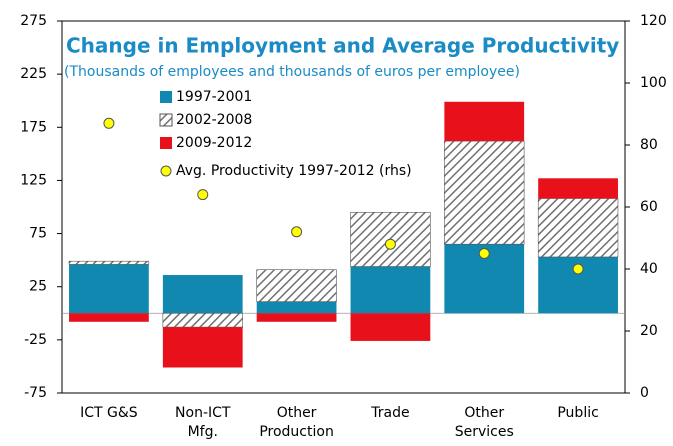  I want to click on y-tick-label: 75, so click(38, 234).